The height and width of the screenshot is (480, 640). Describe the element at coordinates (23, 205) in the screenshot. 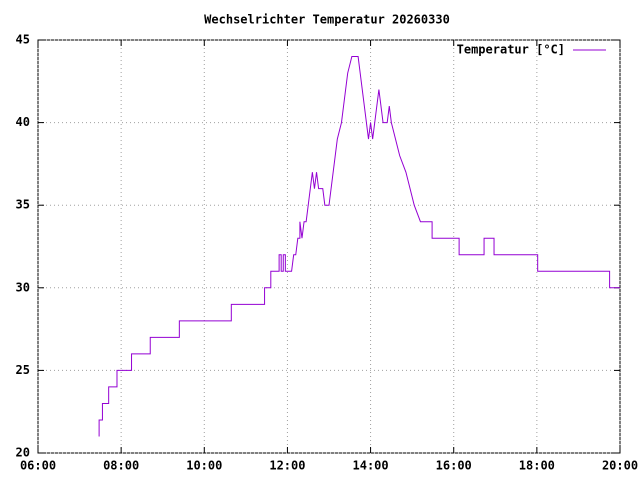

I see `y-tick-label: 35` at that location.